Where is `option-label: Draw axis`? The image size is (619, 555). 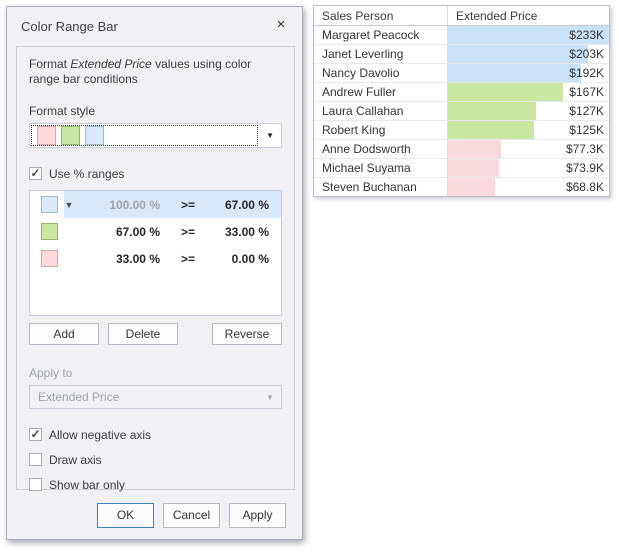 option-label: Draw axis is located at coordinates (75, 459).